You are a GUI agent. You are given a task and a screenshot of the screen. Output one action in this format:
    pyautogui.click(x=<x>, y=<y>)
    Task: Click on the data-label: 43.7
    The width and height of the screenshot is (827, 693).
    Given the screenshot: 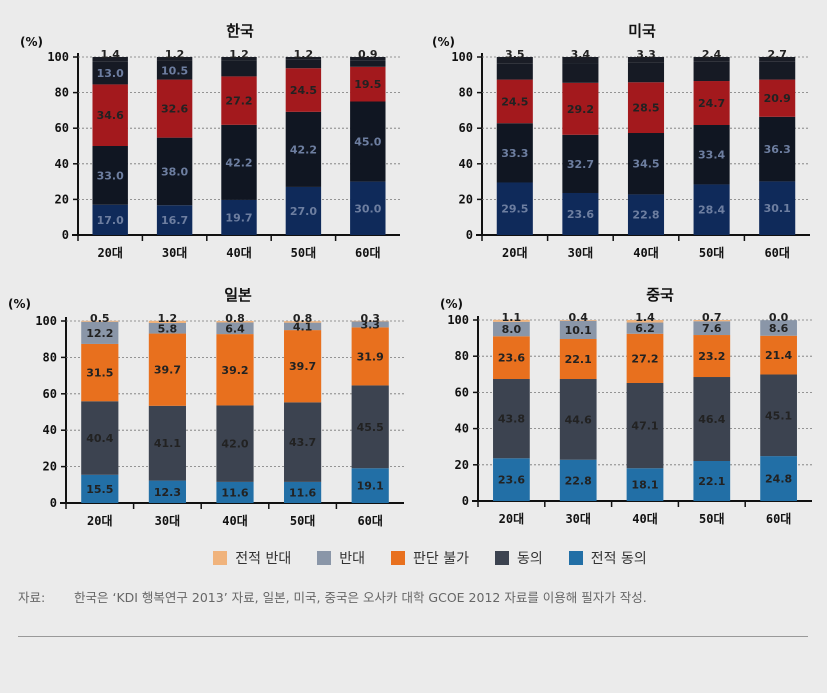 What is the action you would take?
    pyautogui.click(x=302, y=442)
    